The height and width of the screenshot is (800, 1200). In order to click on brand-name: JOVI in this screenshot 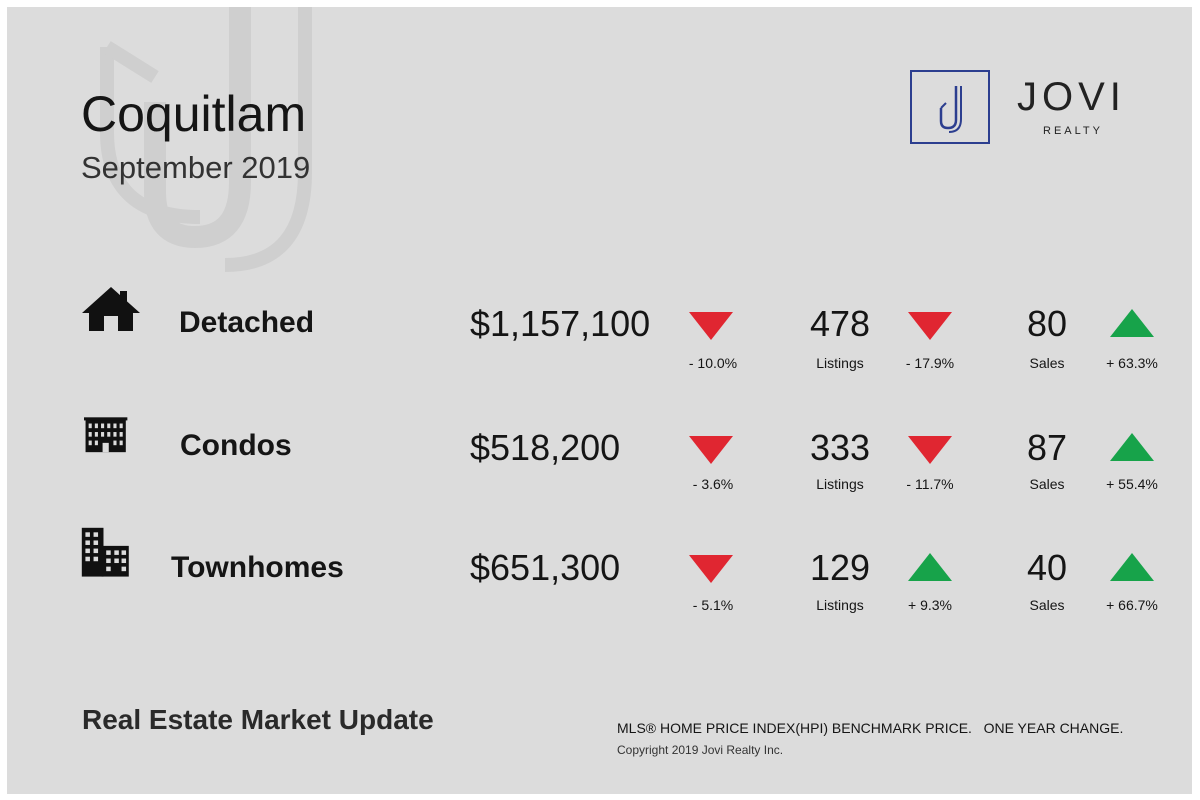, I will do `click(1071, 97)`.